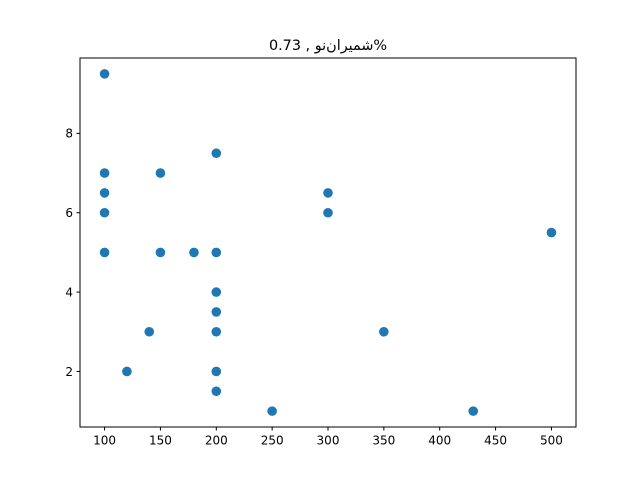 Image resolution: width=640 pixels, height=480 pixels. What do you see at coordinates (272, 441) in the screenshot?
I see `x-tick-label: 250` at bounding box center [272, 441].